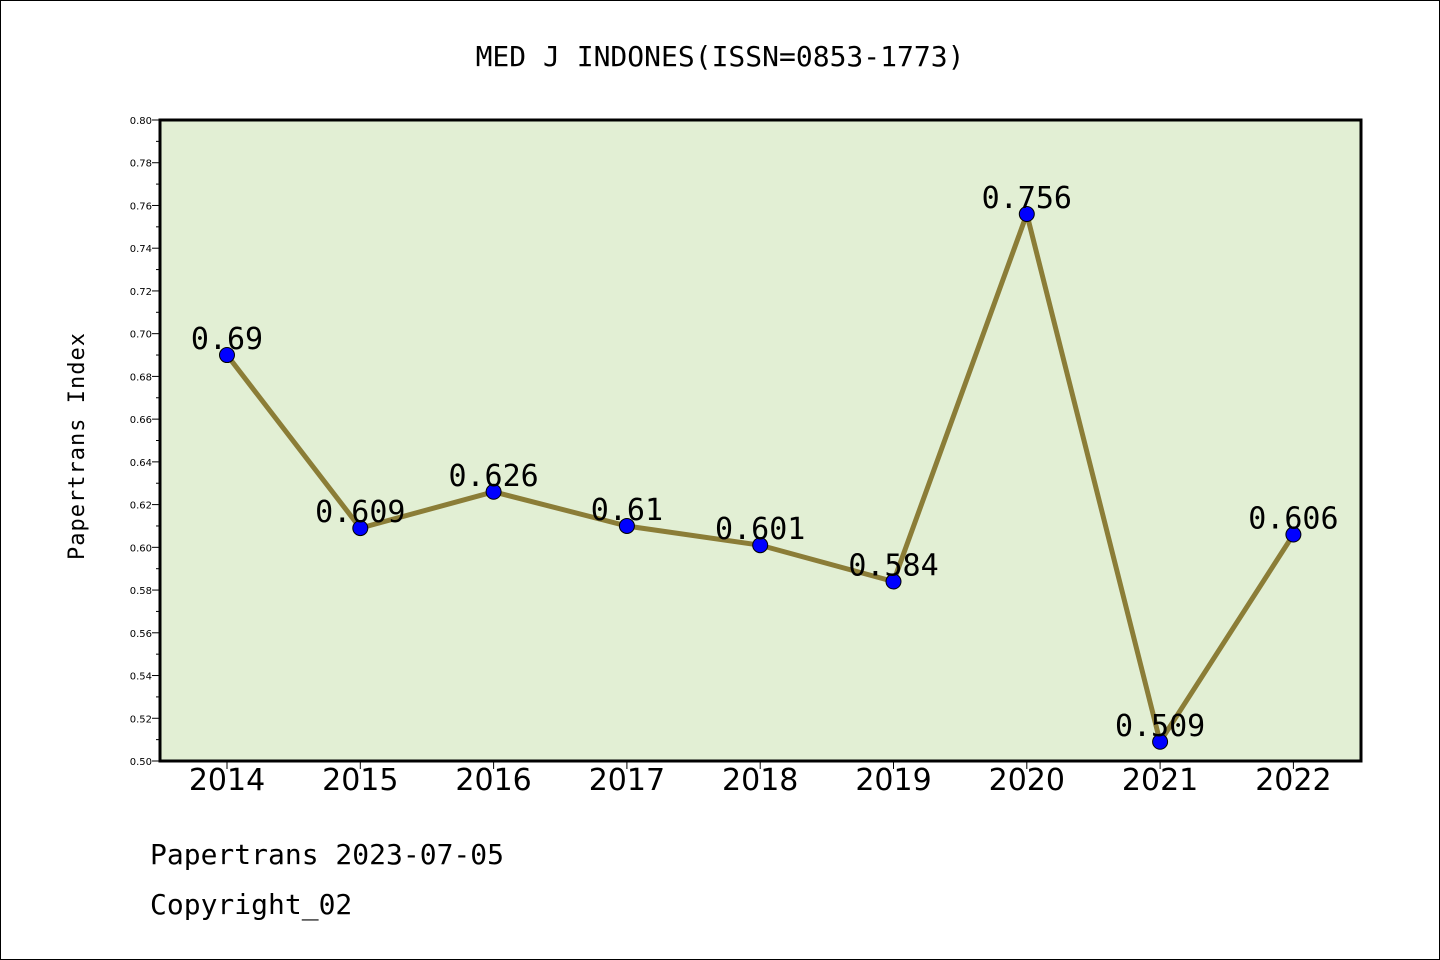 Image resolution: width=1440 pixels, height=960 pixels. Describe the element at coordinates (141, 121) in the screenshot. I see `y-tick-label: 0.80` at that location.